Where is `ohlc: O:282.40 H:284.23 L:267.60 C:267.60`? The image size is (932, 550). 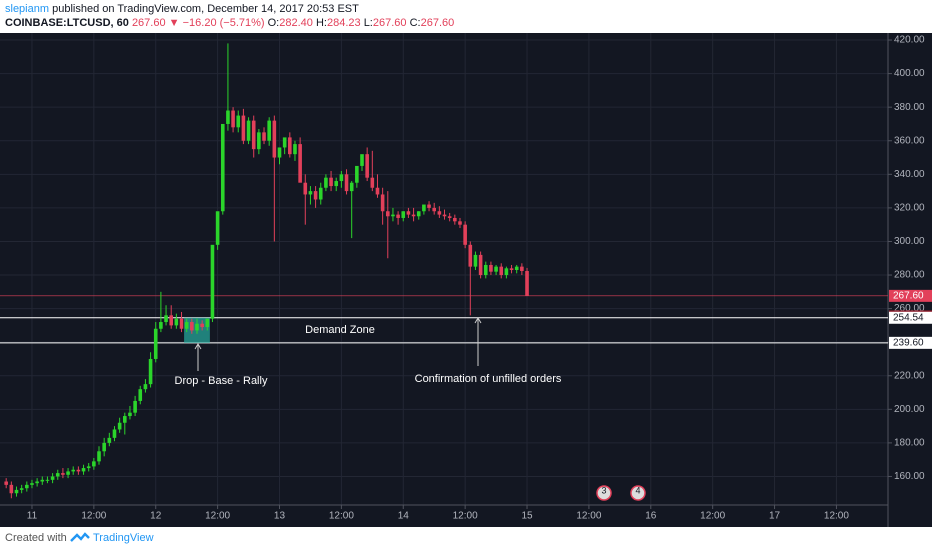 ohlc: O:282.40 H:284.23 L:267.60 C:267.60 is located at coordinates (361, 23).